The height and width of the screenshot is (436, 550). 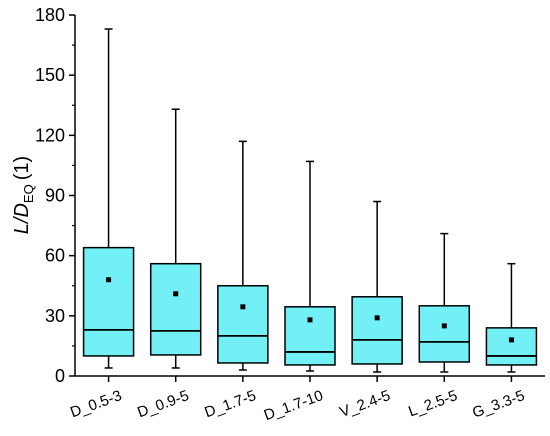 I want to click on x-tick-label: L_2.5-5, so click(x=433, y=403).